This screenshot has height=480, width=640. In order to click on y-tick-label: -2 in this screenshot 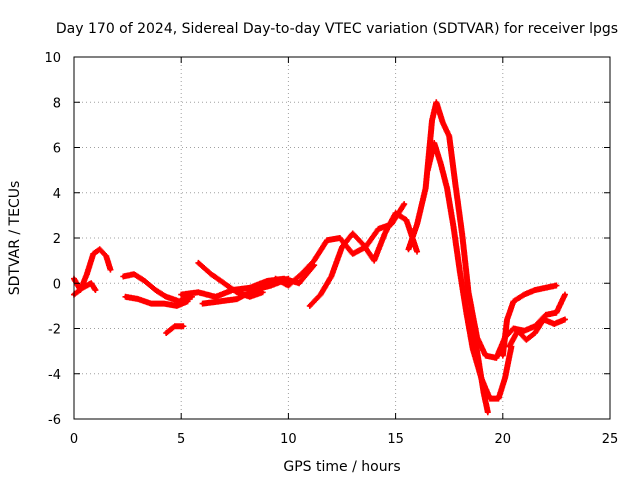, I will do `click(54, 330)`.